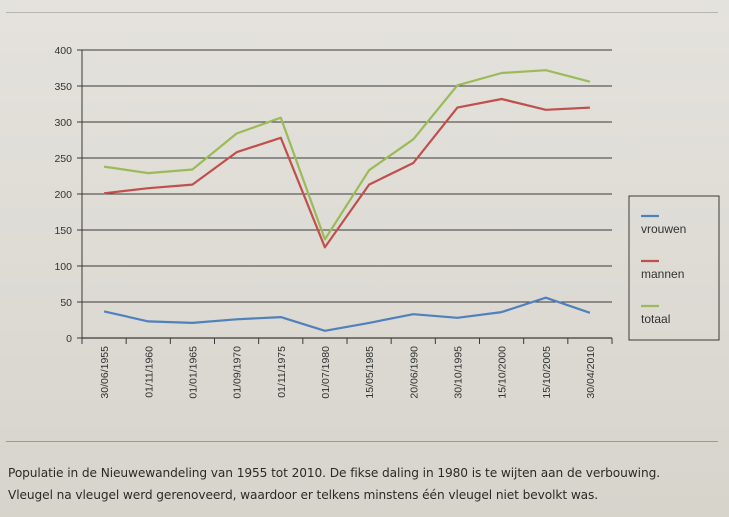 This screenshot has height=517, width=729. I want to click on x-tick-label: 15/10/2005, so click(547, 372).